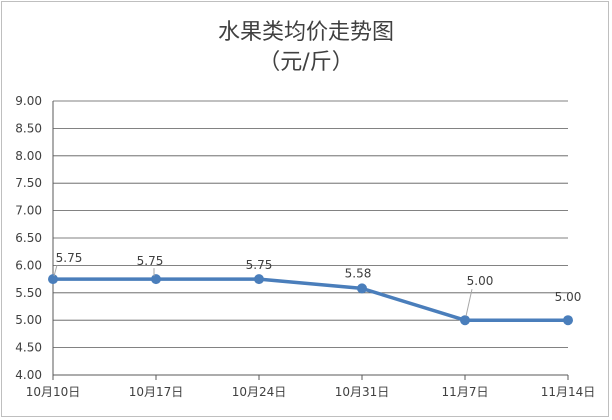 The height and width of the screenshot is (420, 612). What do you see at coordinates (28, 156) in the screenshot?
I see `y-tick-label: 8.00` at bounding box center [28, 156].